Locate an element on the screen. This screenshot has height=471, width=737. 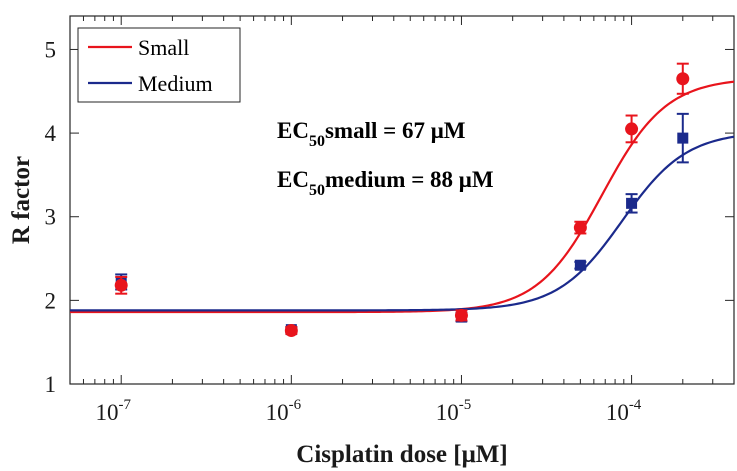
x-tick-label: 10⁻⁵ is located at coordinates (454, 411).